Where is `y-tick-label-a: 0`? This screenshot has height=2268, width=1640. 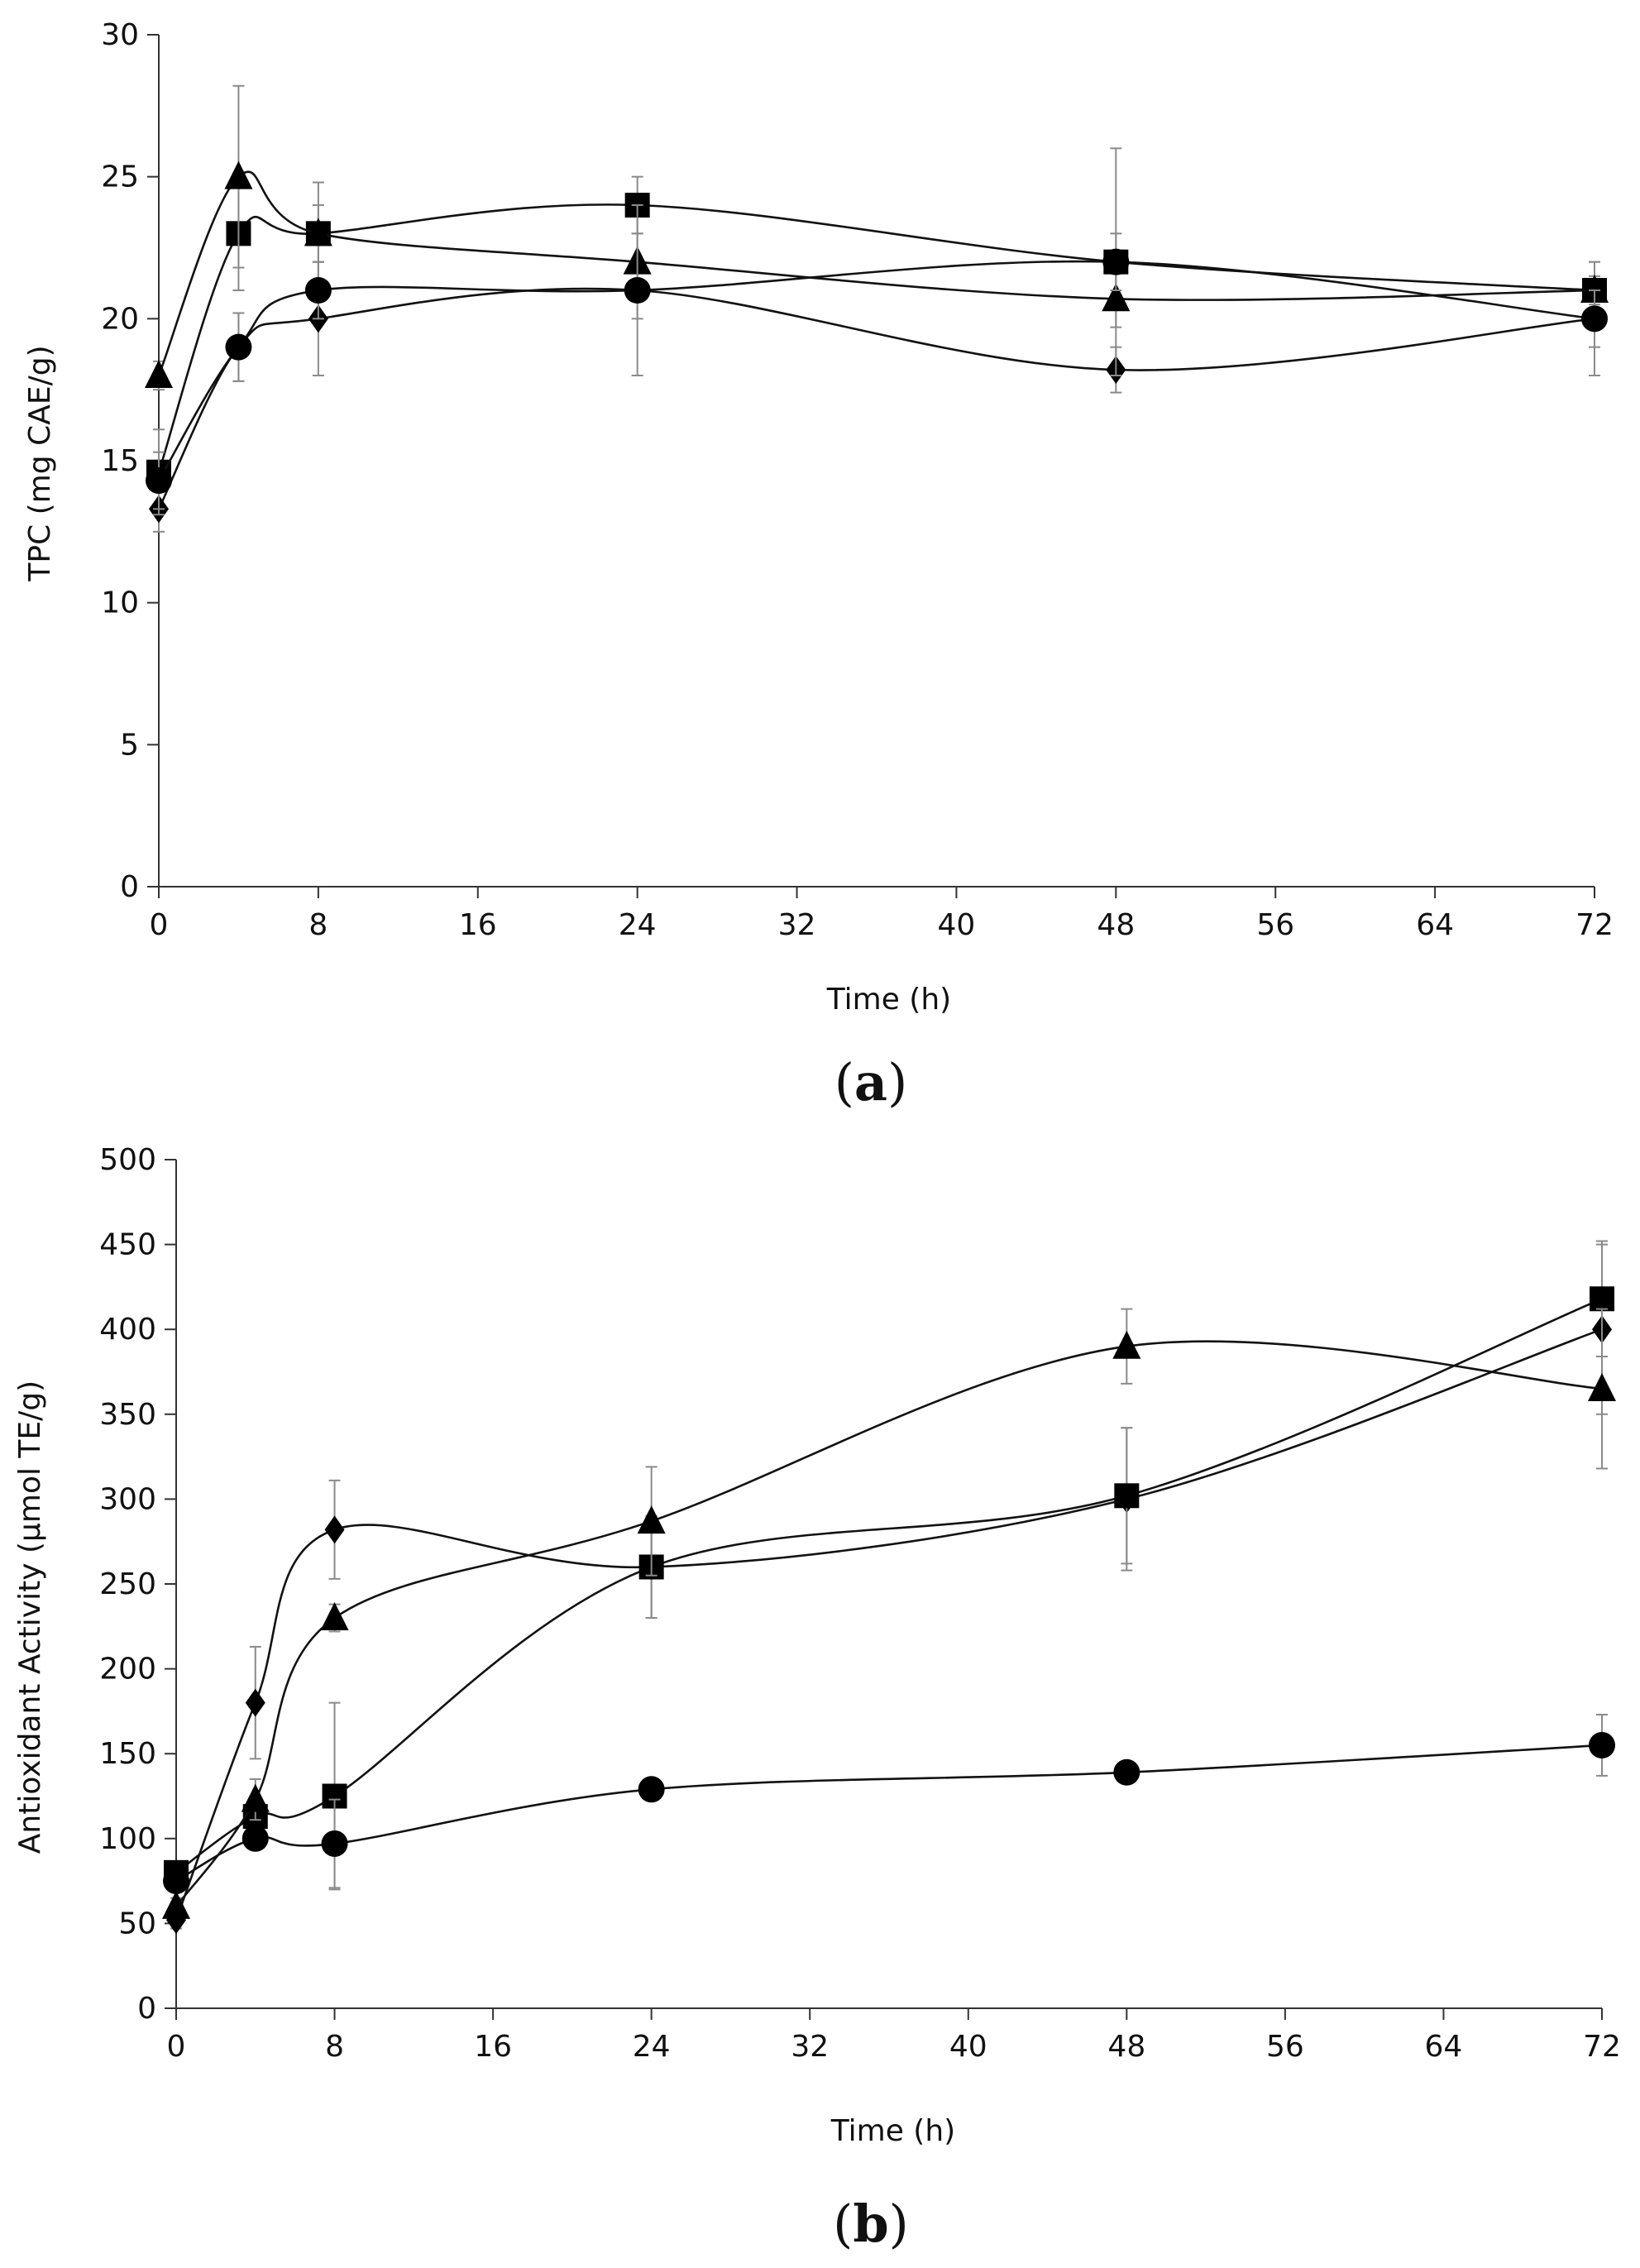
y-tick-label-a: 0 is located at coordinates (129, 887).